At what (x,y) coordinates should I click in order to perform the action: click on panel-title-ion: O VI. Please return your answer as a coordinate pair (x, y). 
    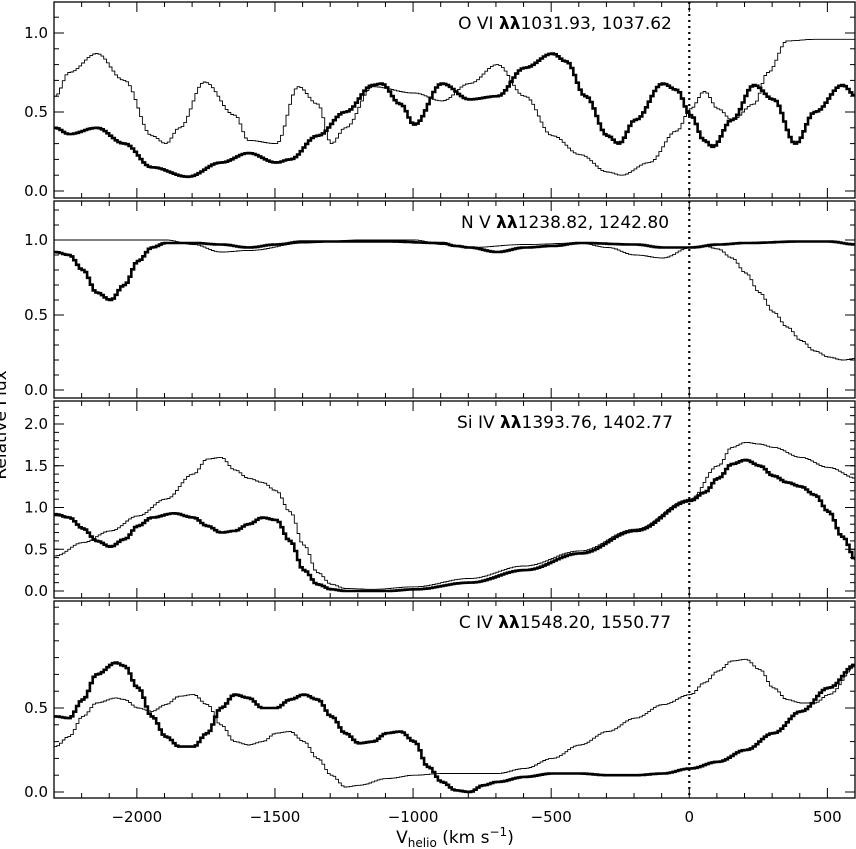
    Looking at the image, I should click on (478, 24).